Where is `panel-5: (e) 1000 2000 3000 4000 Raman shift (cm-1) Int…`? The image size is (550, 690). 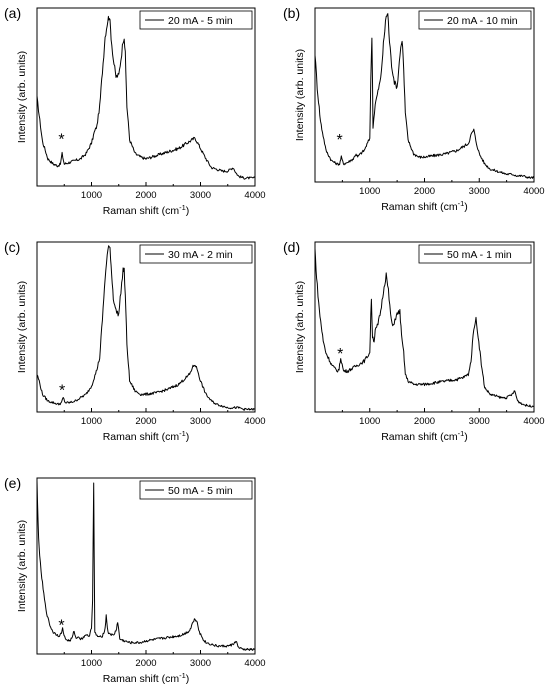 panel-5: (e) 1000 2000 3000 4000 Raman shift (cm-1) Int… is located at coordinates (135, 580).